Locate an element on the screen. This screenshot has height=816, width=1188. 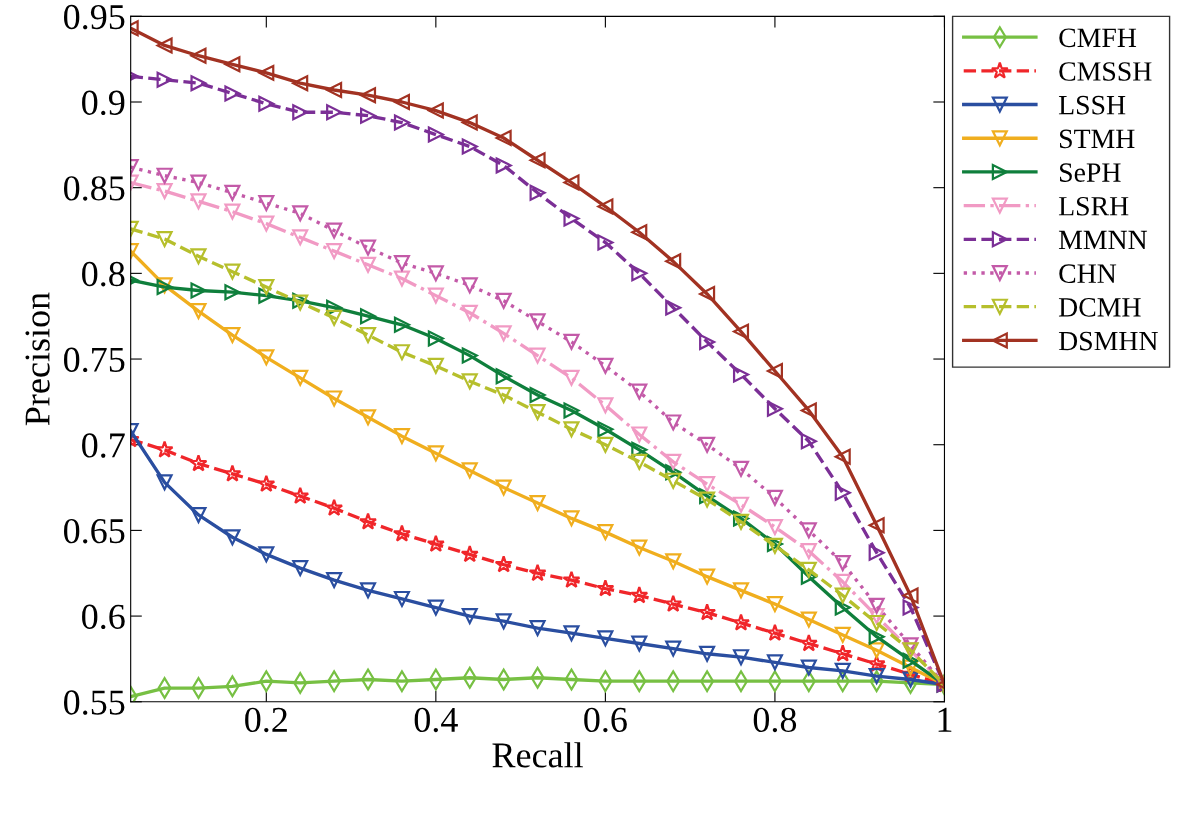
legend-label: DCMH is located at coordinates (1099, 307).